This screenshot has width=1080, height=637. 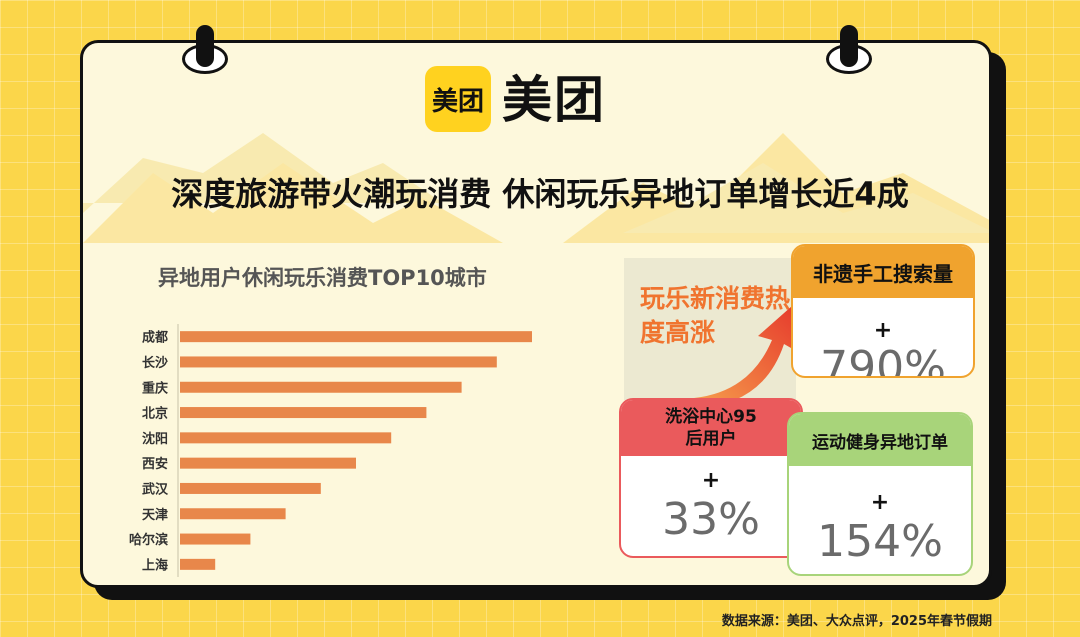 What do you see at coordinates (155, 338) in the screenshot?
I see `category-label: 成都` at bounding box center [155, 338].